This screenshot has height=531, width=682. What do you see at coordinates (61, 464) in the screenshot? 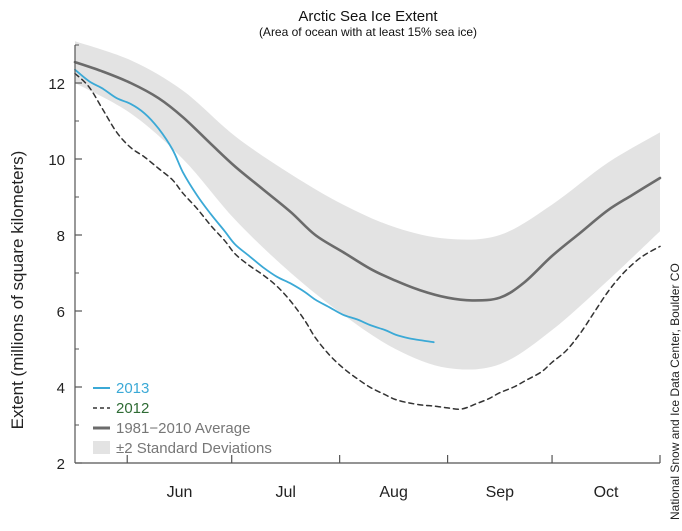
I see `y-tick-label: 2` at bounding box center [61, 464].